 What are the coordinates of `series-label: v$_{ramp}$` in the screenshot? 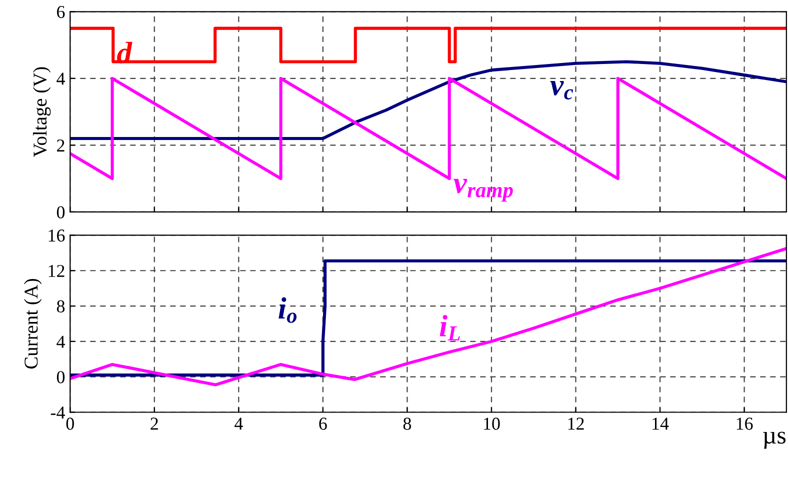 It's located at (483, 190).